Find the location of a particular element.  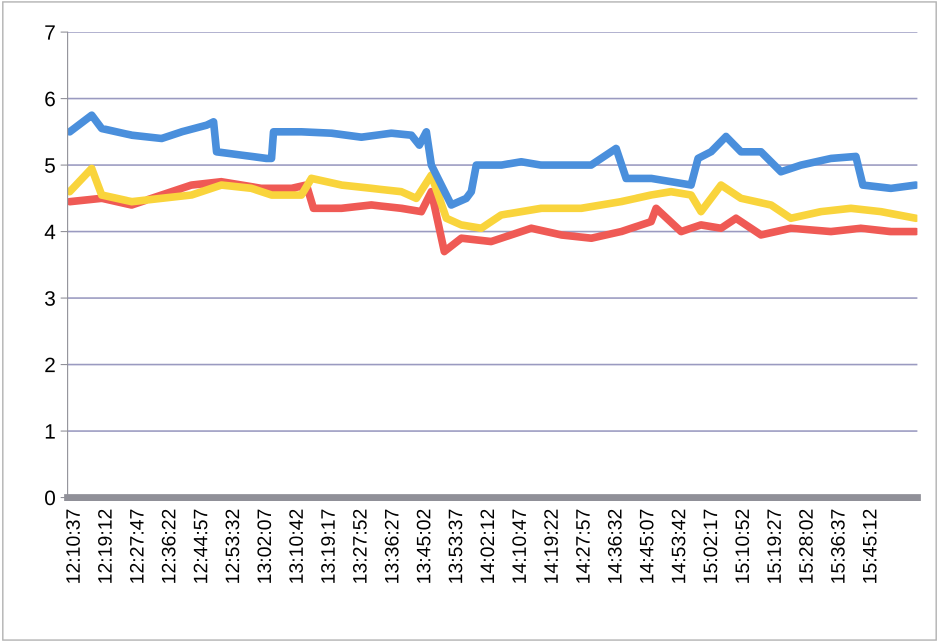

y-tick-label: 7 is located at coordinates (50, 32).